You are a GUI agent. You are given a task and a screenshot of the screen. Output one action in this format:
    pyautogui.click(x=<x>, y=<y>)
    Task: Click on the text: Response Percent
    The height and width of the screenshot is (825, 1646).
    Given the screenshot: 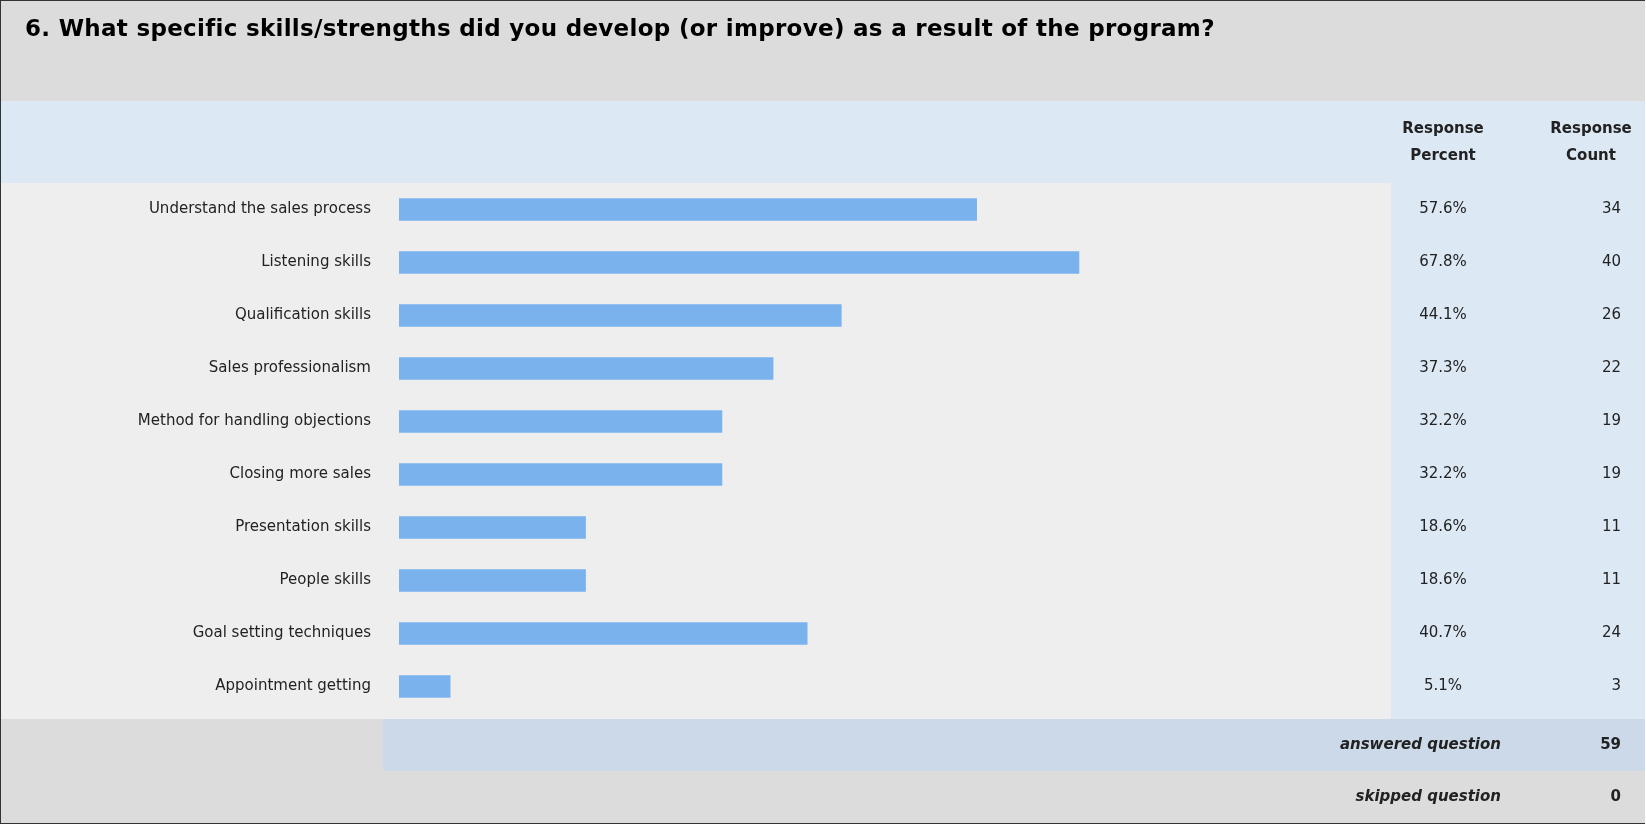 What is the action you would take?
    pyautogui.click(x=1443, y=141)
    